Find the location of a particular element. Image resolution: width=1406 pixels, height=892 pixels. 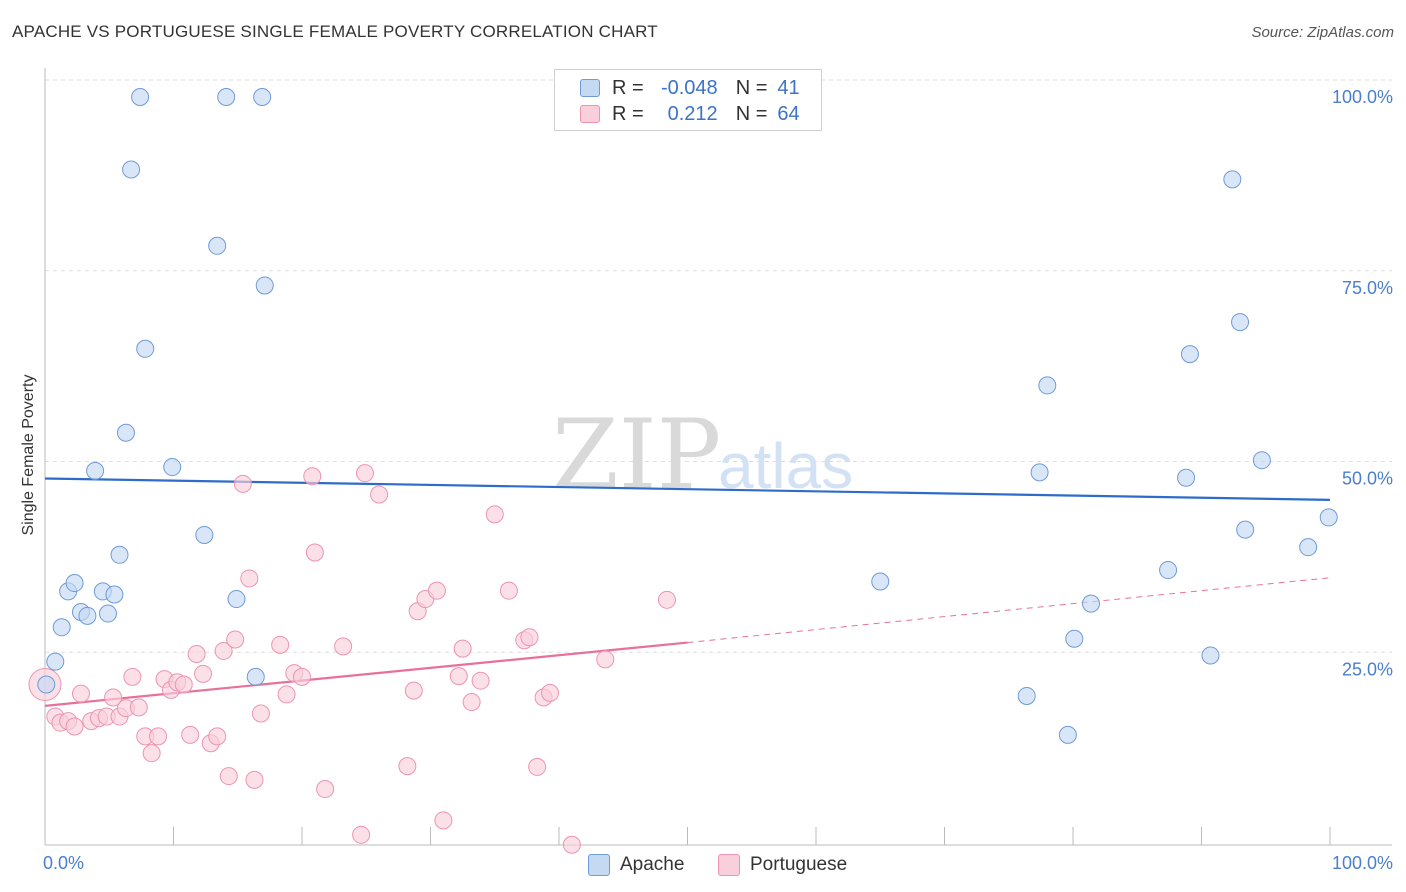

correlation-legend: R = -0.048 N = 41 R = 0.212 N = 64 is located at coordinates (688, 100).